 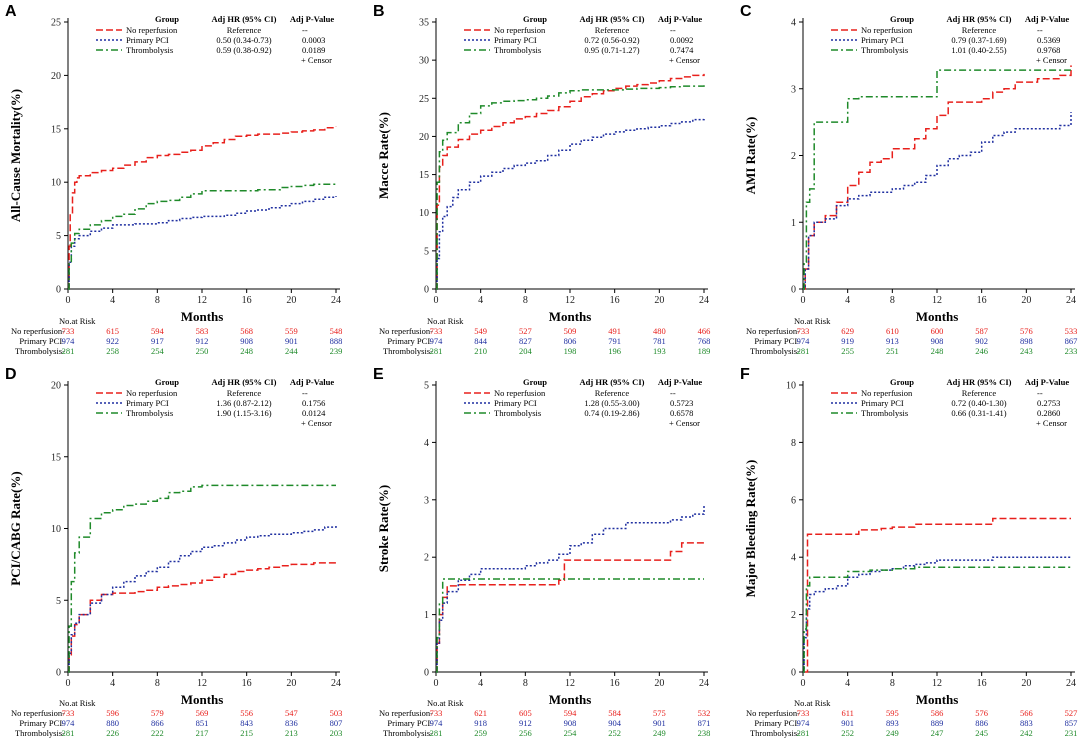 I want to click on panel-letter: B, so click(x=379, y=11).